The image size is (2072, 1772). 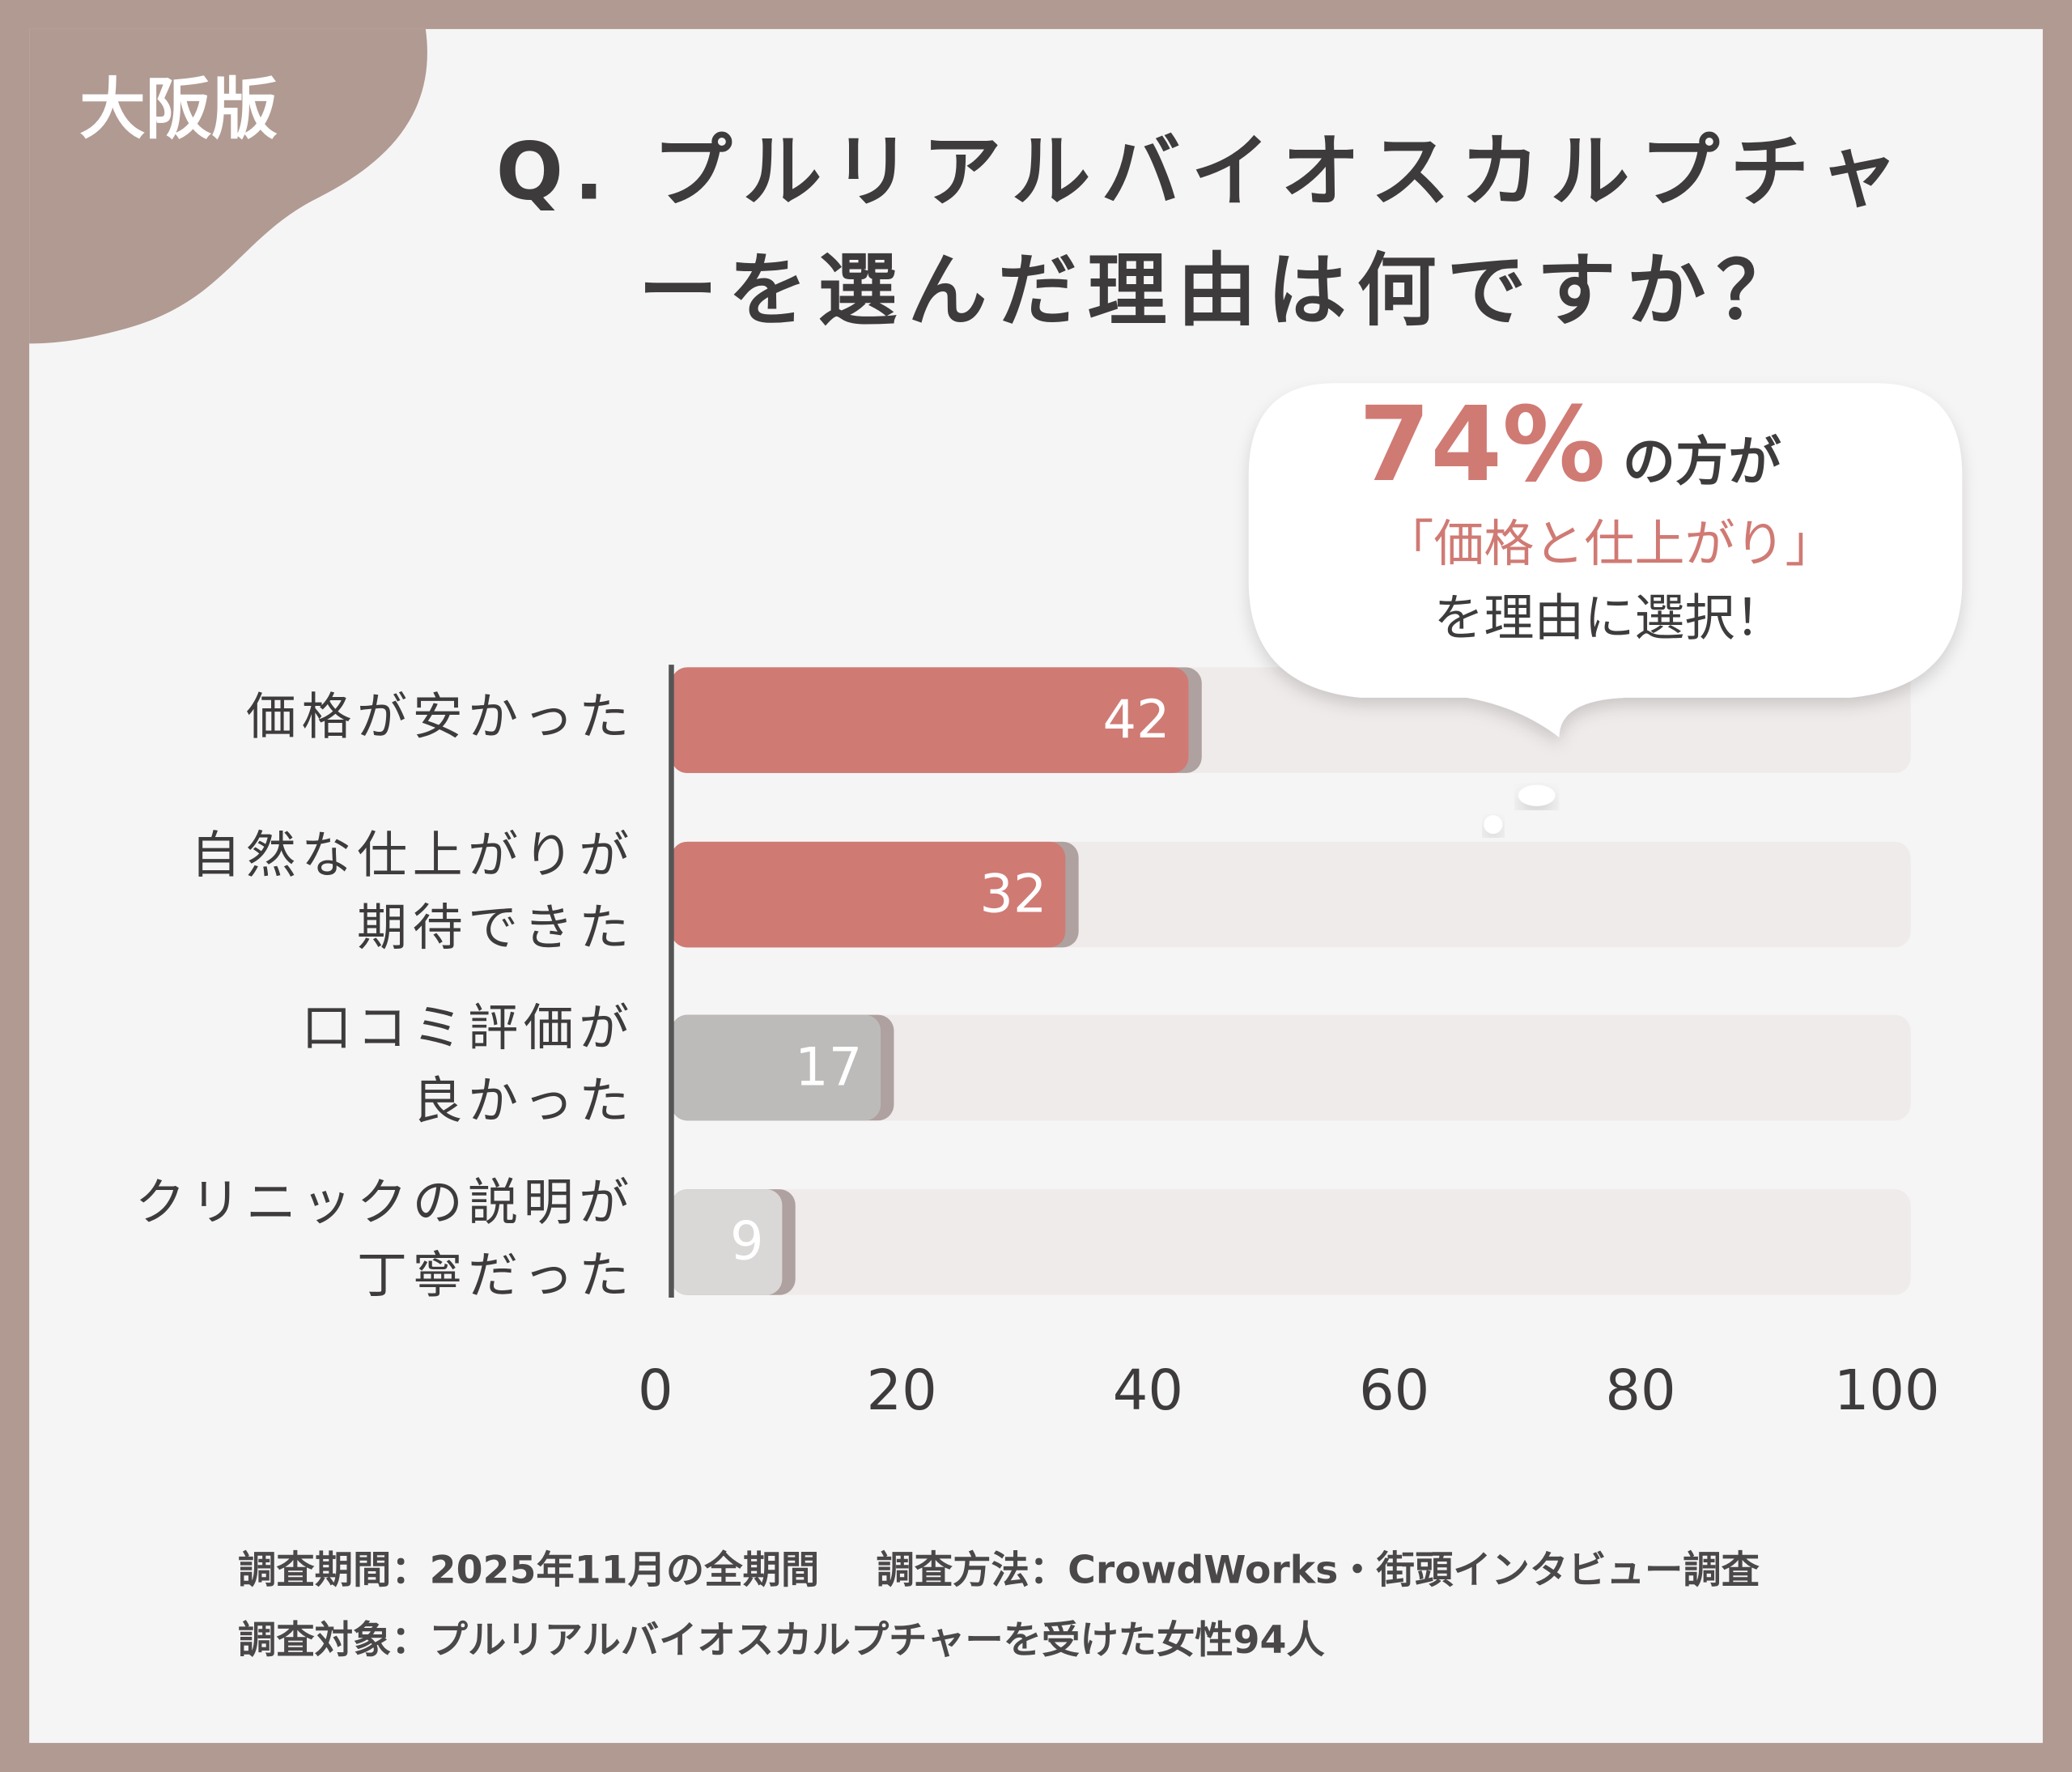 What do you see at coordinates (440, 717) in the screenshot?
I see `y-tick-label: 価格が安かった` at bounding box center [440, 717].